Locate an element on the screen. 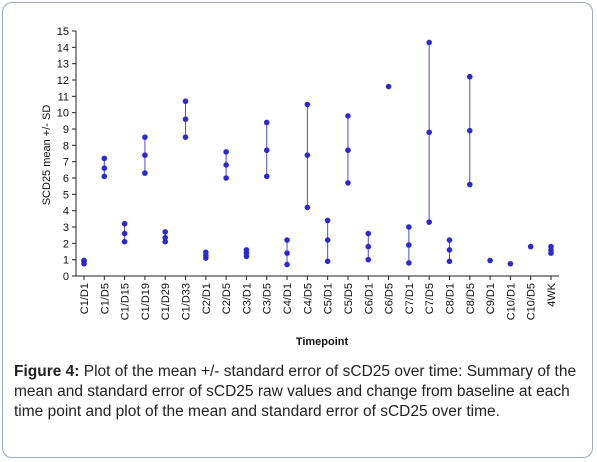 The width and height of the screenshot is (597, 462). x-tick-label: C8/D5 is located at coordinates (471, 298).